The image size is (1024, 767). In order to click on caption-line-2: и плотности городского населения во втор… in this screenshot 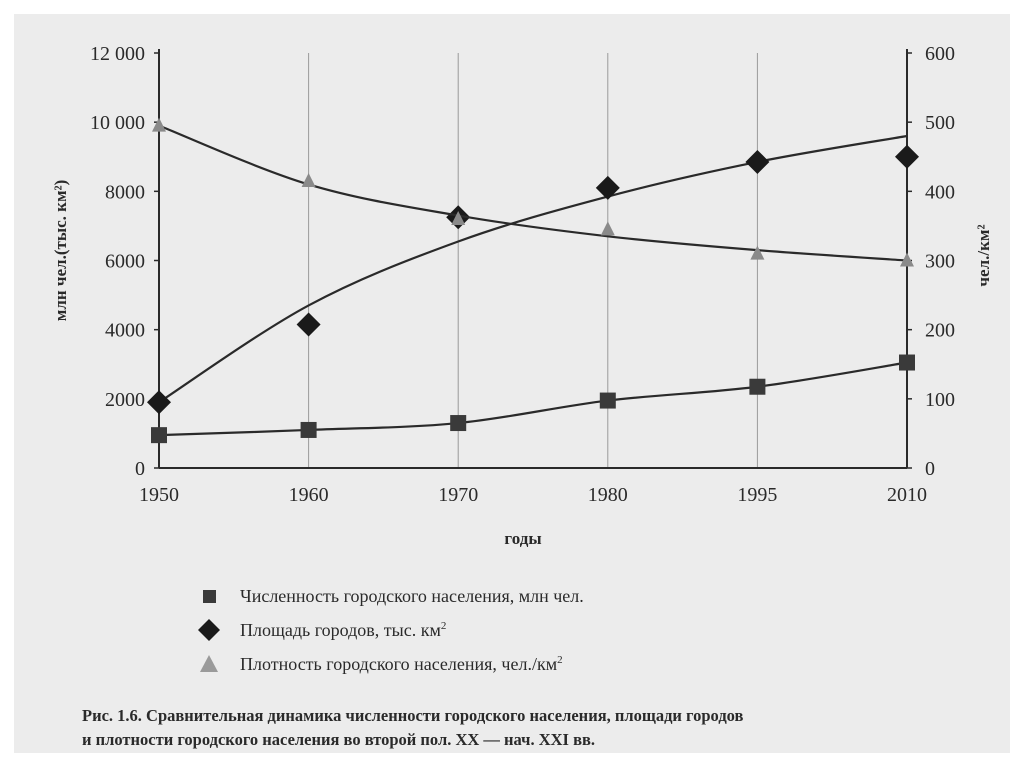, I will do `click(339, 739)`.